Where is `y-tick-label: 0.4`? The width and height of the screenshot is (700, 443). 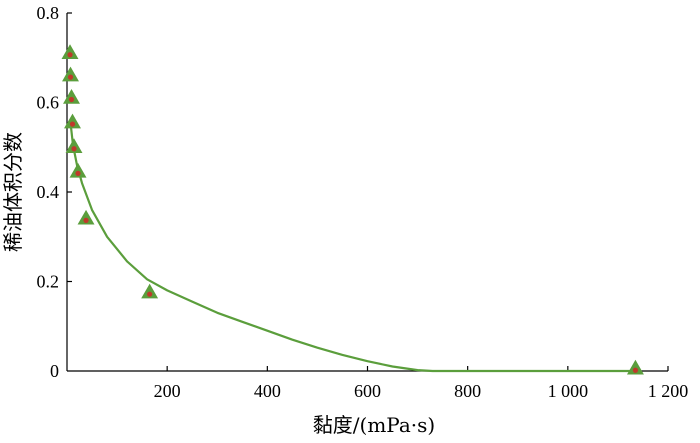
y-tick-label: 0.4 is located at coordinates (48, 192).